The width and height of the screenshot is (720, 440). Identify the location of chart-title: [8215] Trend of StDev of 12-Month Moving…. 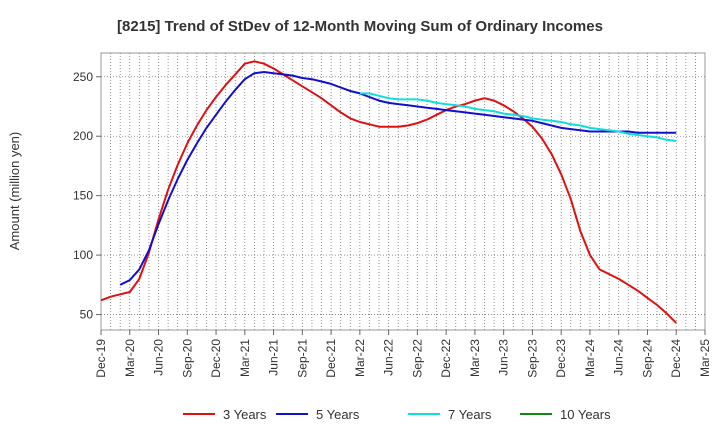
(360, 26).